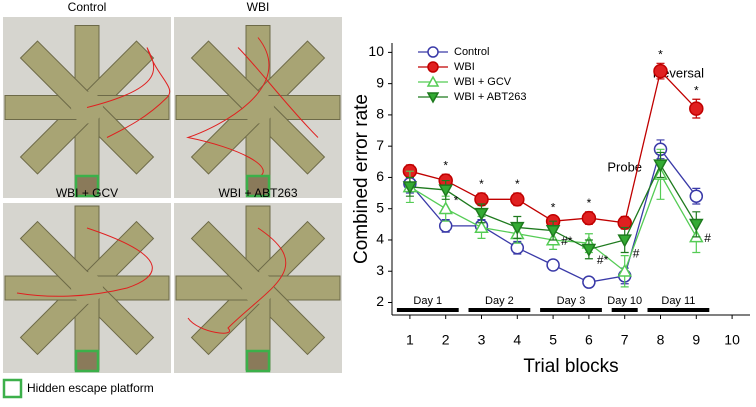  What do you see at coordinates (482, 340) in the screenshot?
I see `x-tick-label: 3` at bounding box center [482, 340].